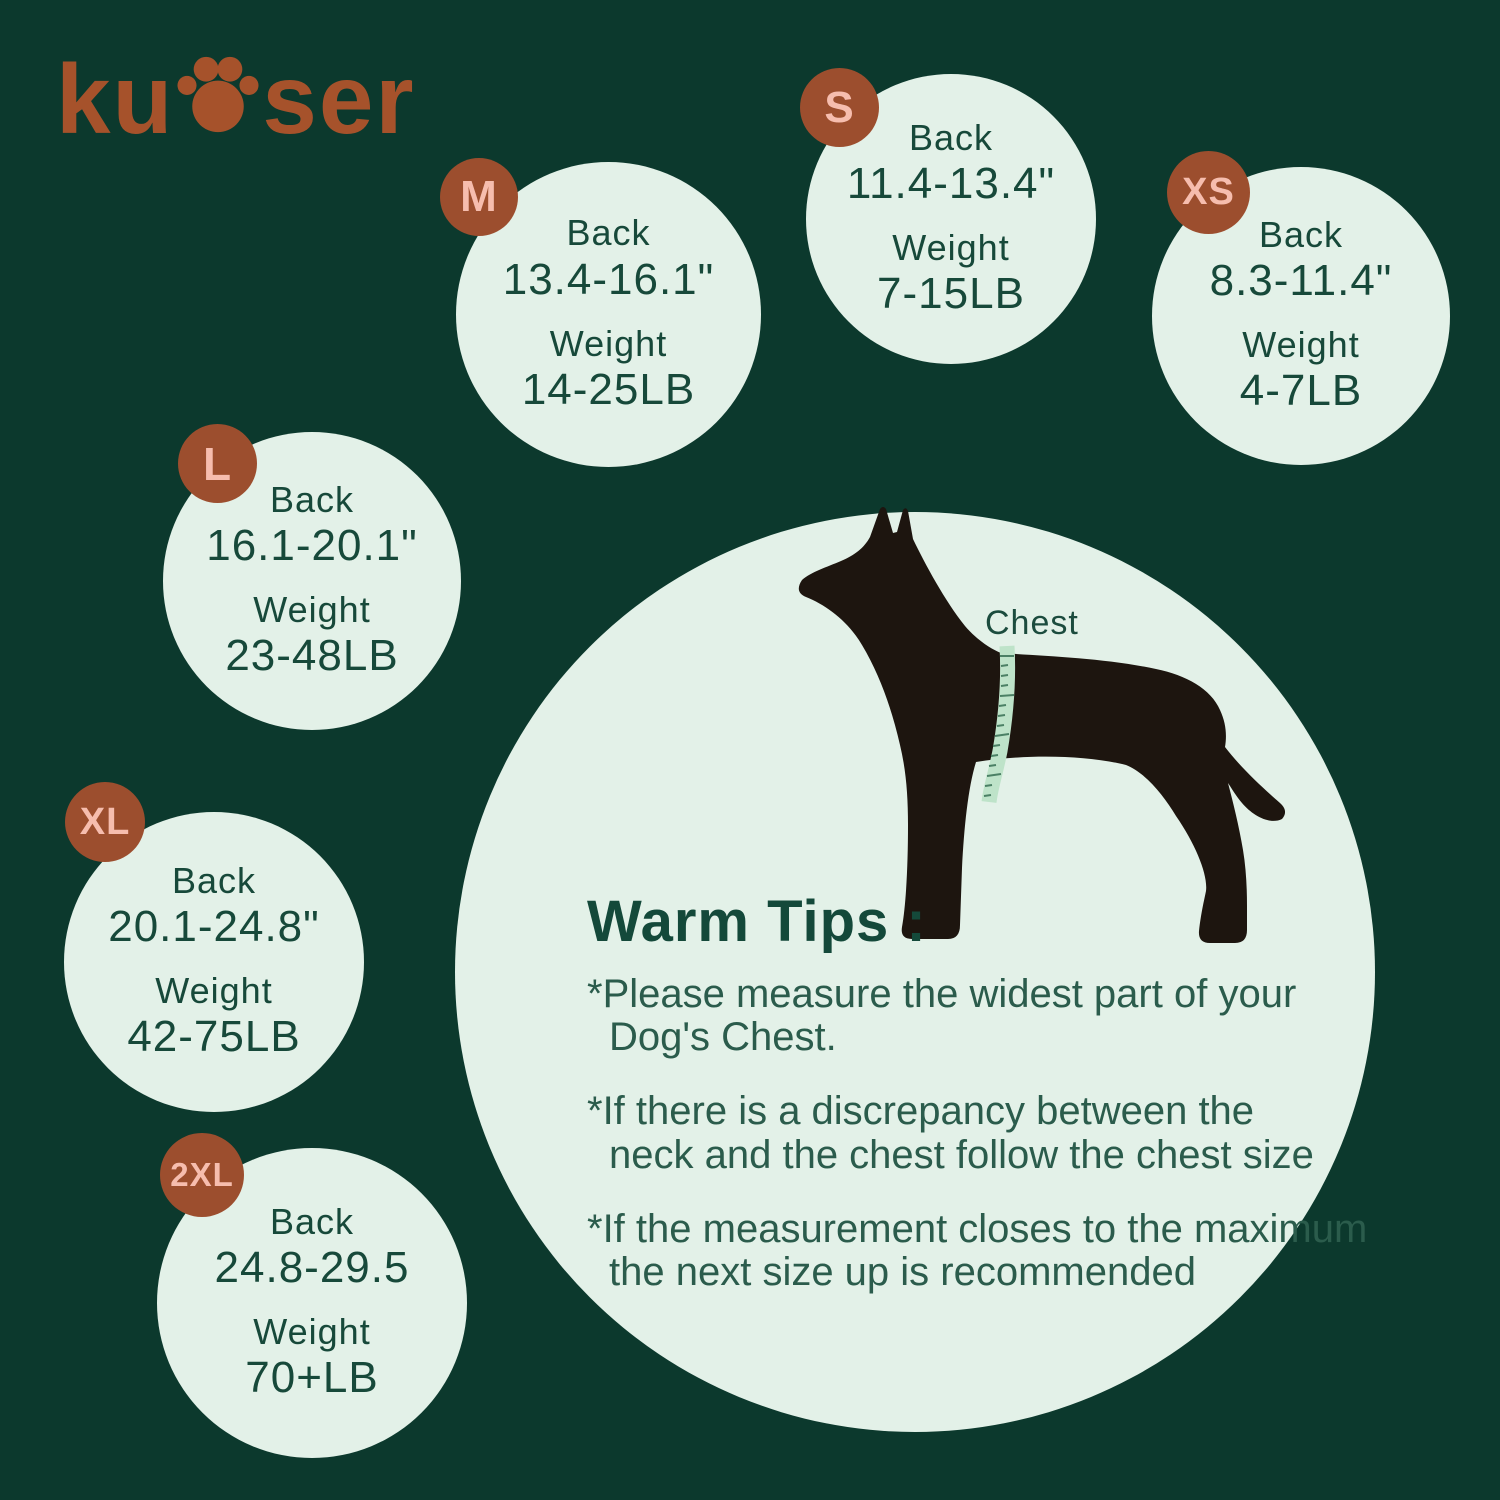 Image resolution: width=1500 pixels, height=1500 pixels. I want to click on weight-value: 42-75LB, so click(214, 1037).